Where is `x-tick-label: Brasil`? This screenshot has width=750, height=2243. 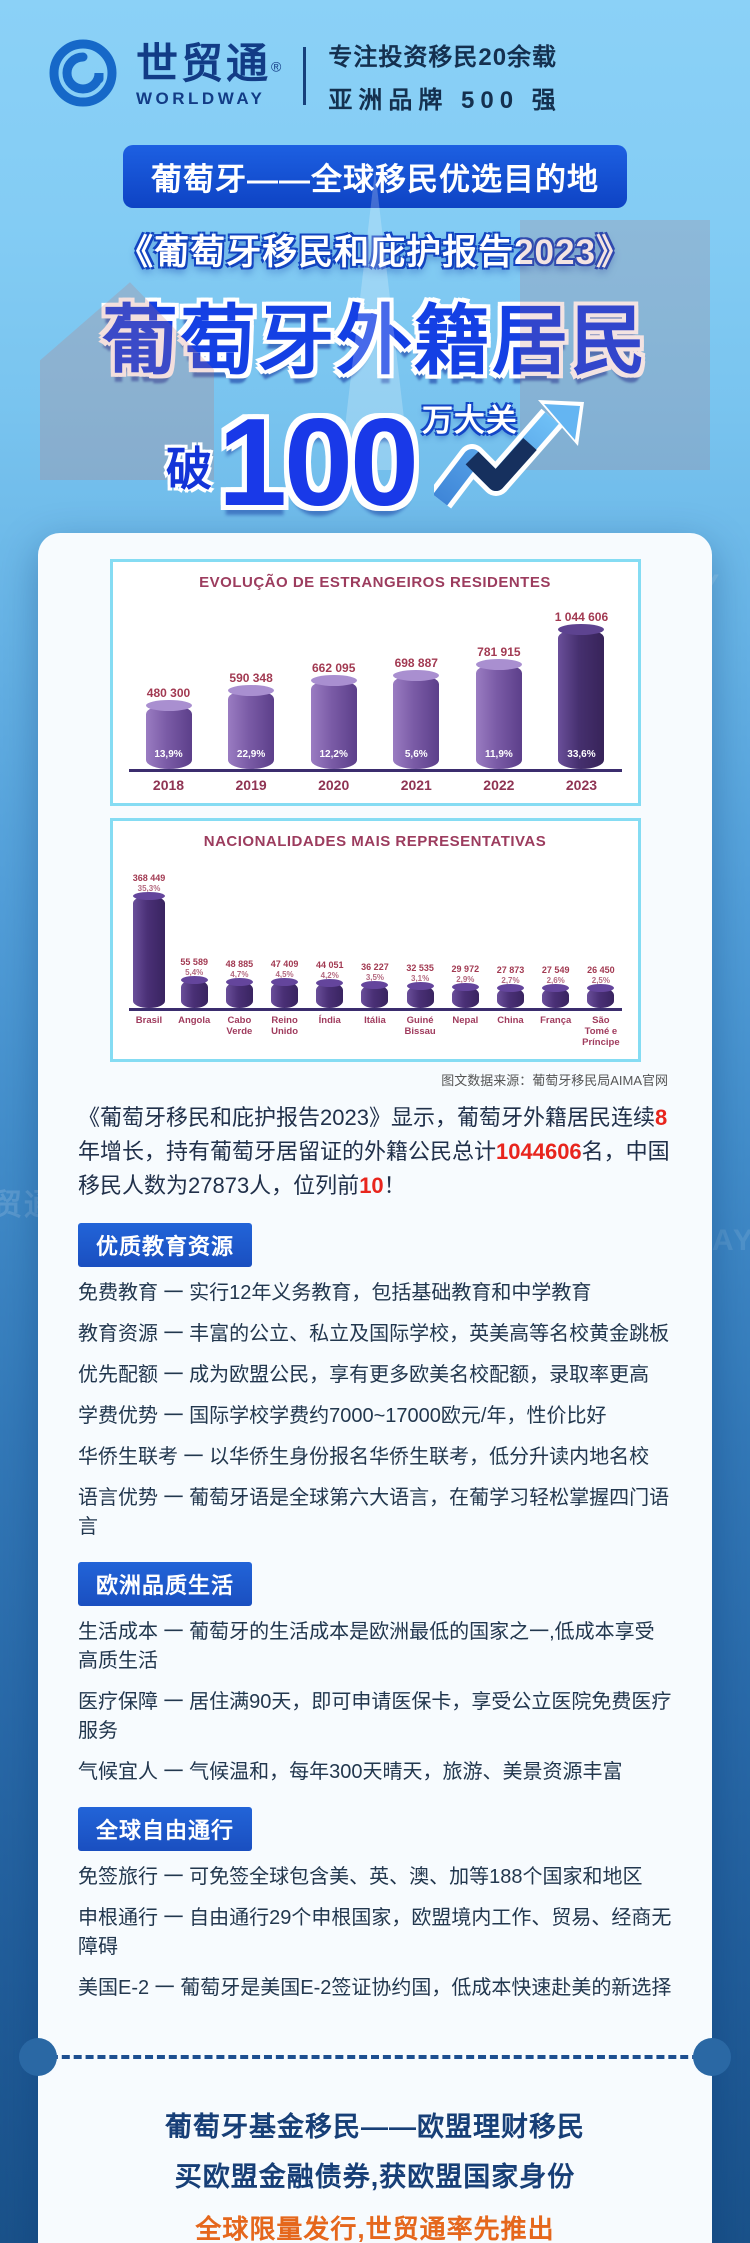 x-tick-label: Brasil is located at coordinates (149, 1020).